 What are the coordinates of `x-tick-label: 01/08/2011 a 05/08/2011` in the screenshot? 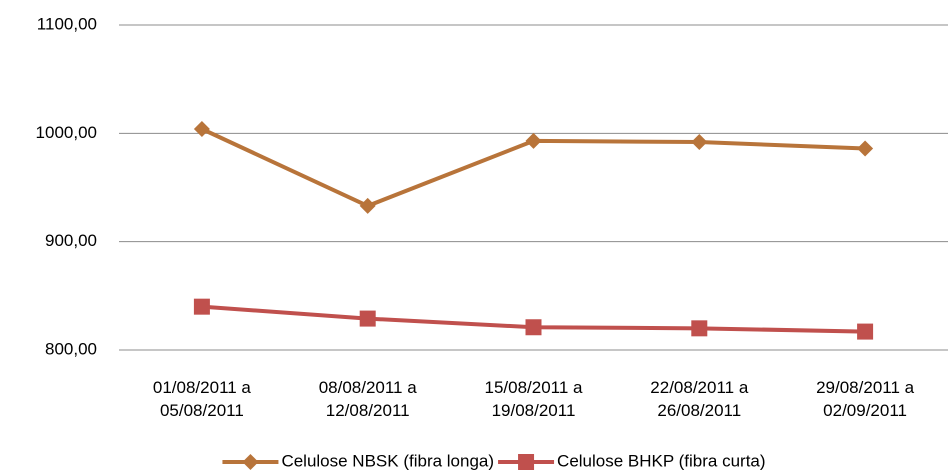 It's located at (201, 399).